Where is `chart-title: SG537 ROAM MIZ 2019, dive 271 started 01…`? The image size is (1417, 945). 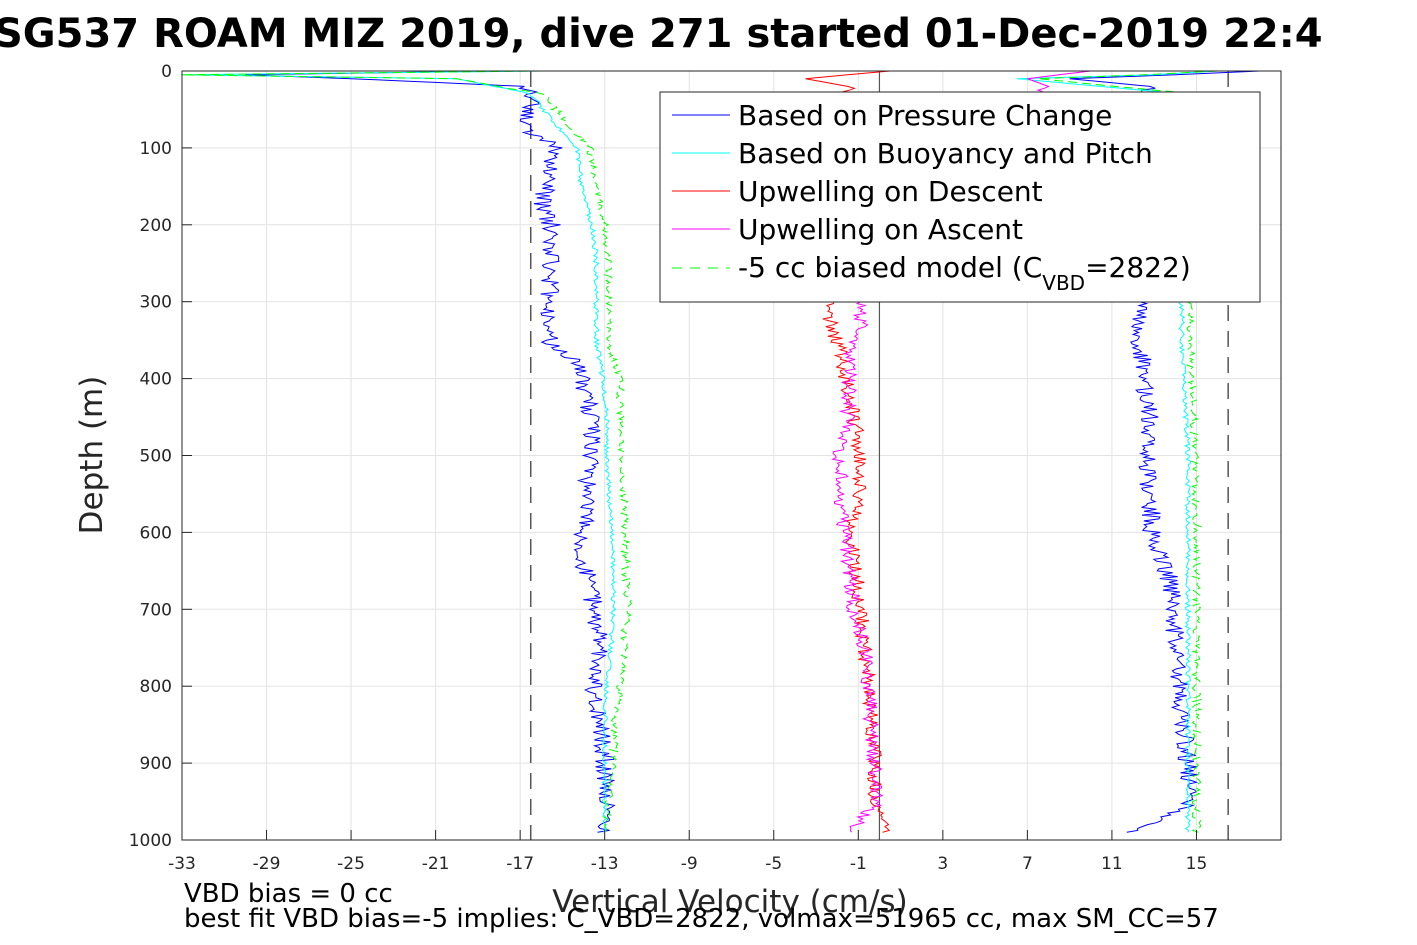 chart-title: SG537 ROAM MIZ 2019, dive 271 started 01… is located at coordinates (661, 34).